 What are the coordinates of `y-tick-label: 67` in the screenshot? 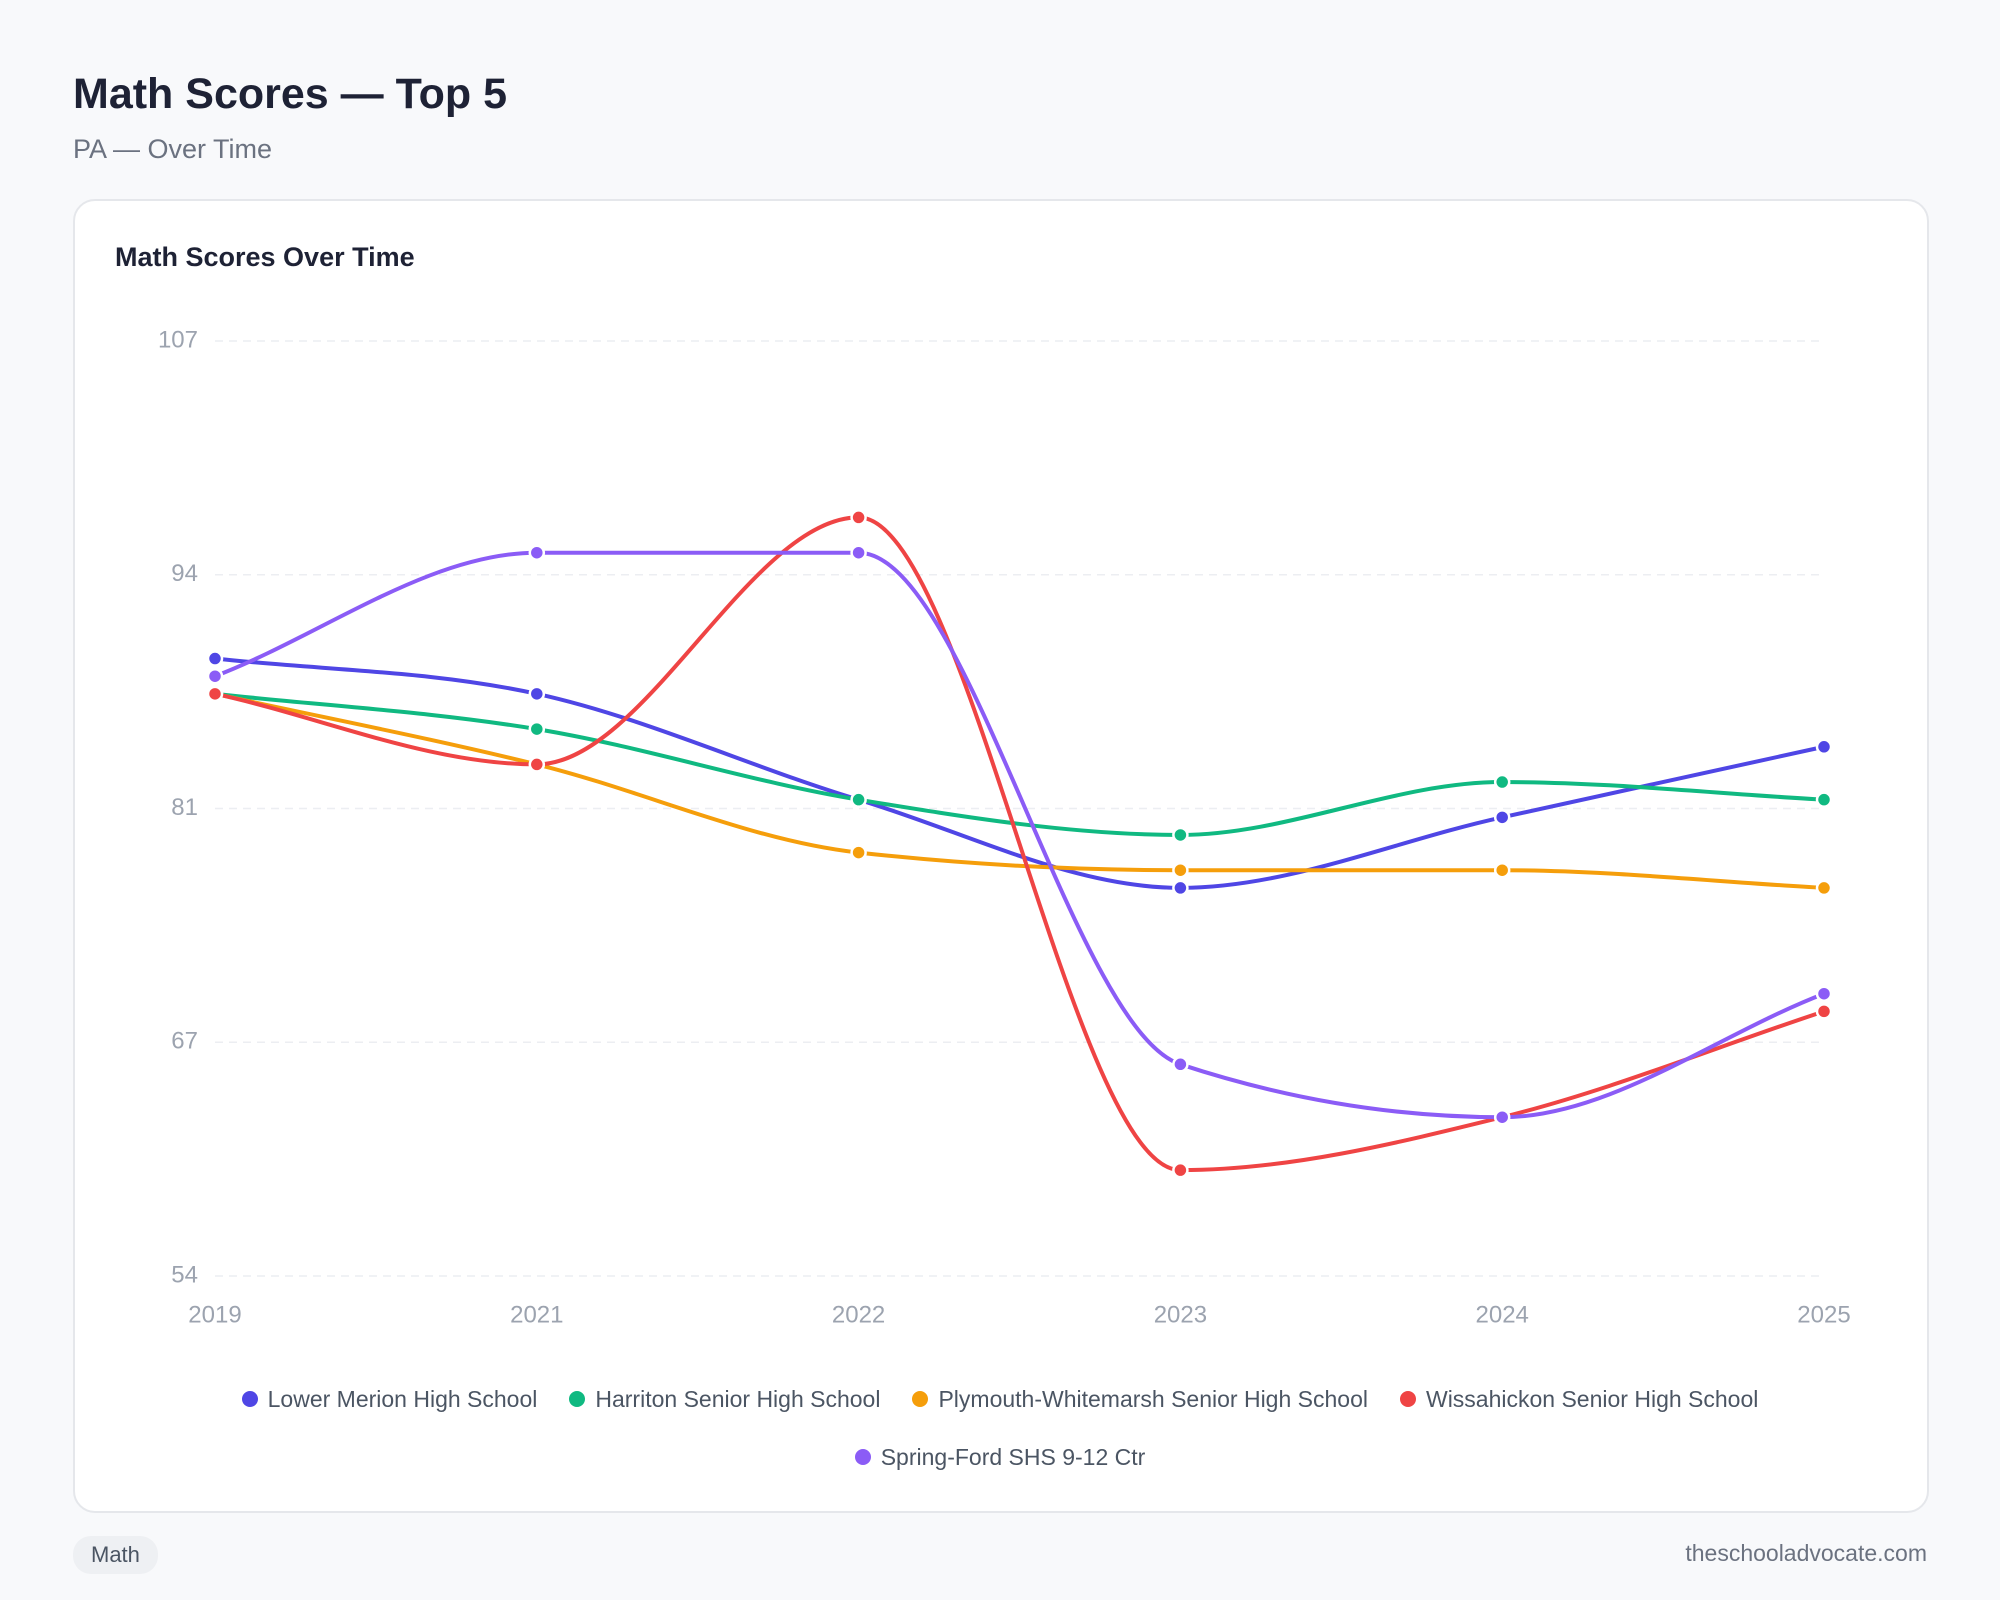 It's located at (184, 1041).